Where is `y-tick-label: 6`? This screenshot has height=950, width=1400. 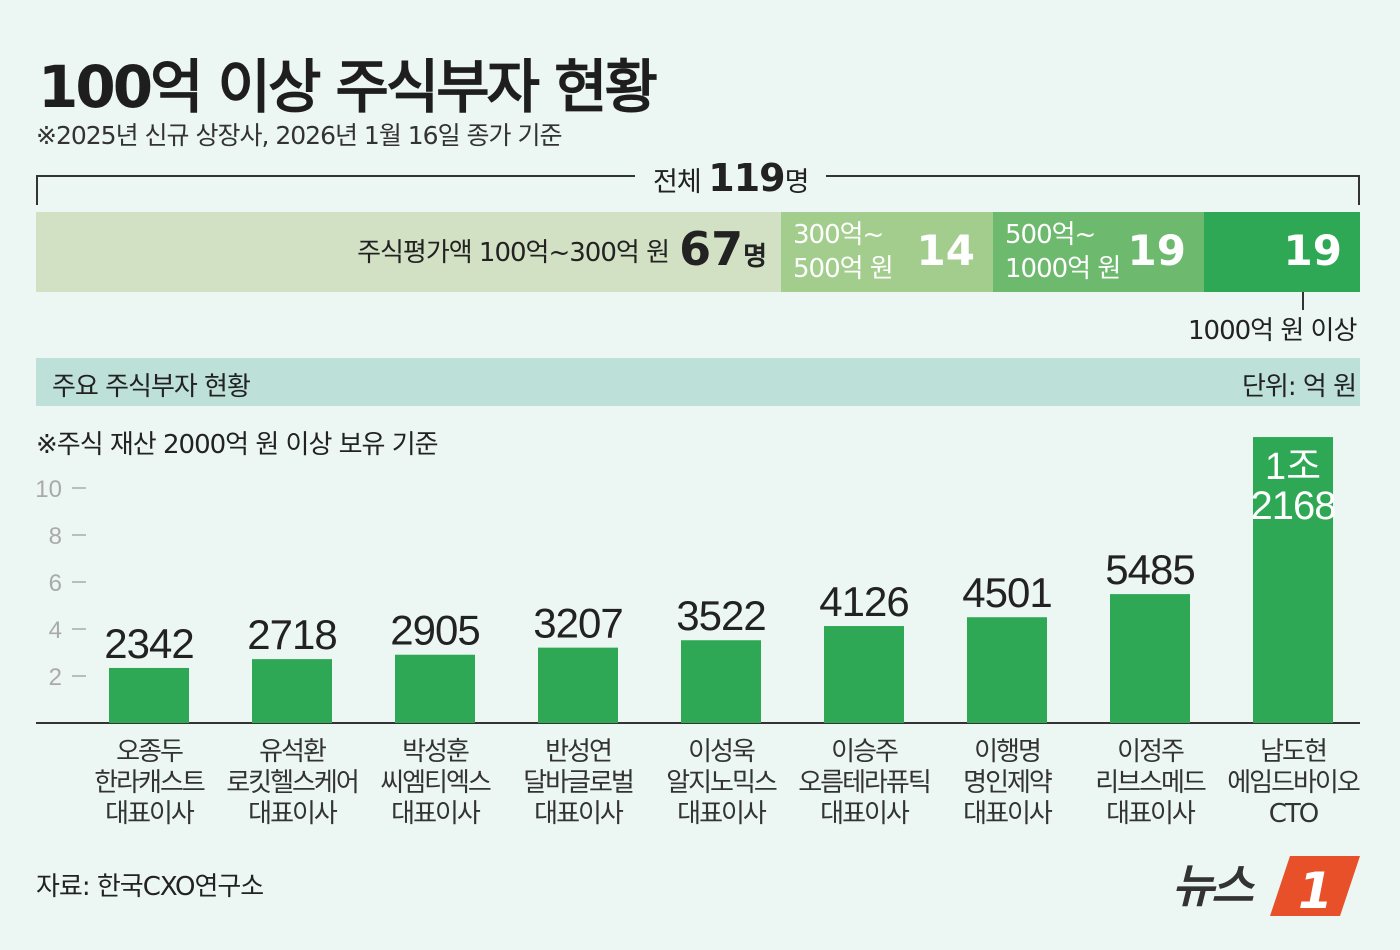
y-tick-label: 6 is located at coordinates (55, 583).